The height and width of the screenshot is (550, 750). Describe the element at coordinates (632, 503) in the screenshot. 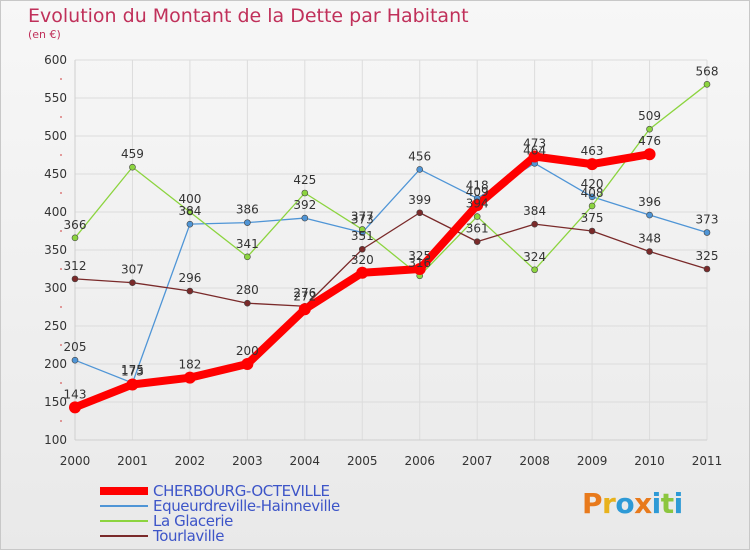

I see `proxiti-logo: Proxiti` at that location.